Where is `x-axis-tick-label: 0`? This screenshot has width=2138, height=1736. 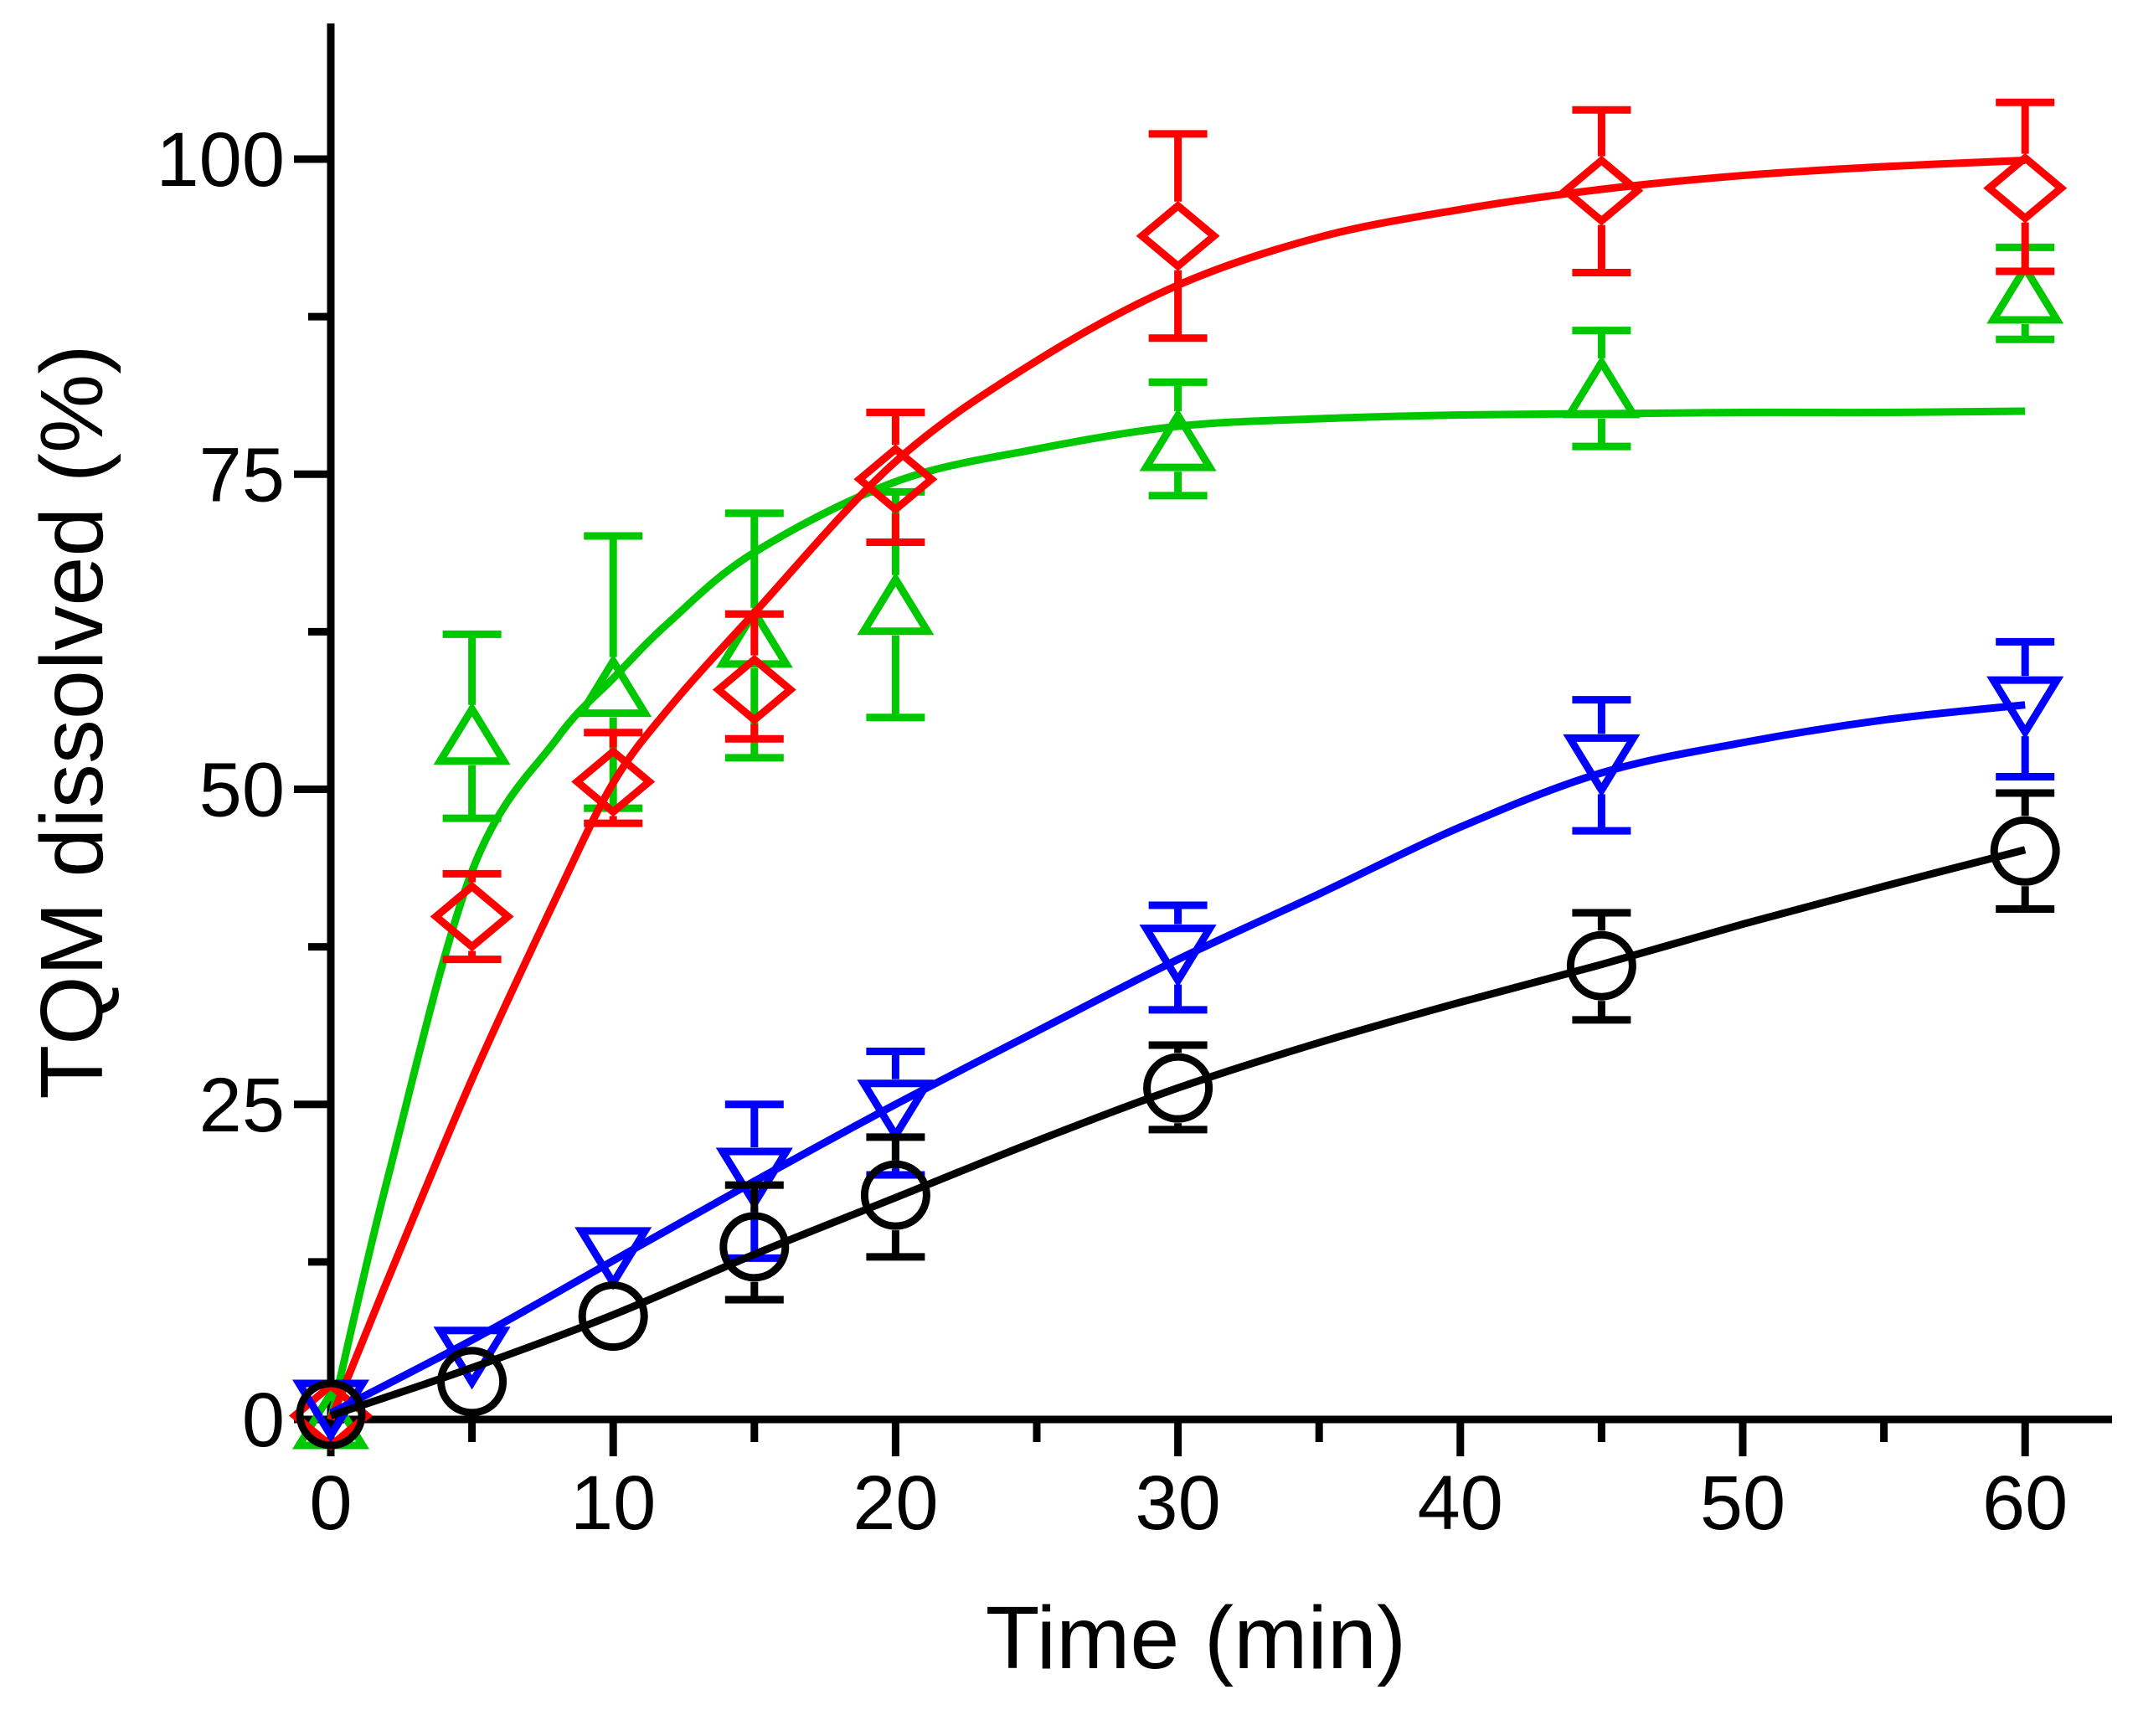
x-axis-tick-label: 0 is located at coordinates (330, 1503).